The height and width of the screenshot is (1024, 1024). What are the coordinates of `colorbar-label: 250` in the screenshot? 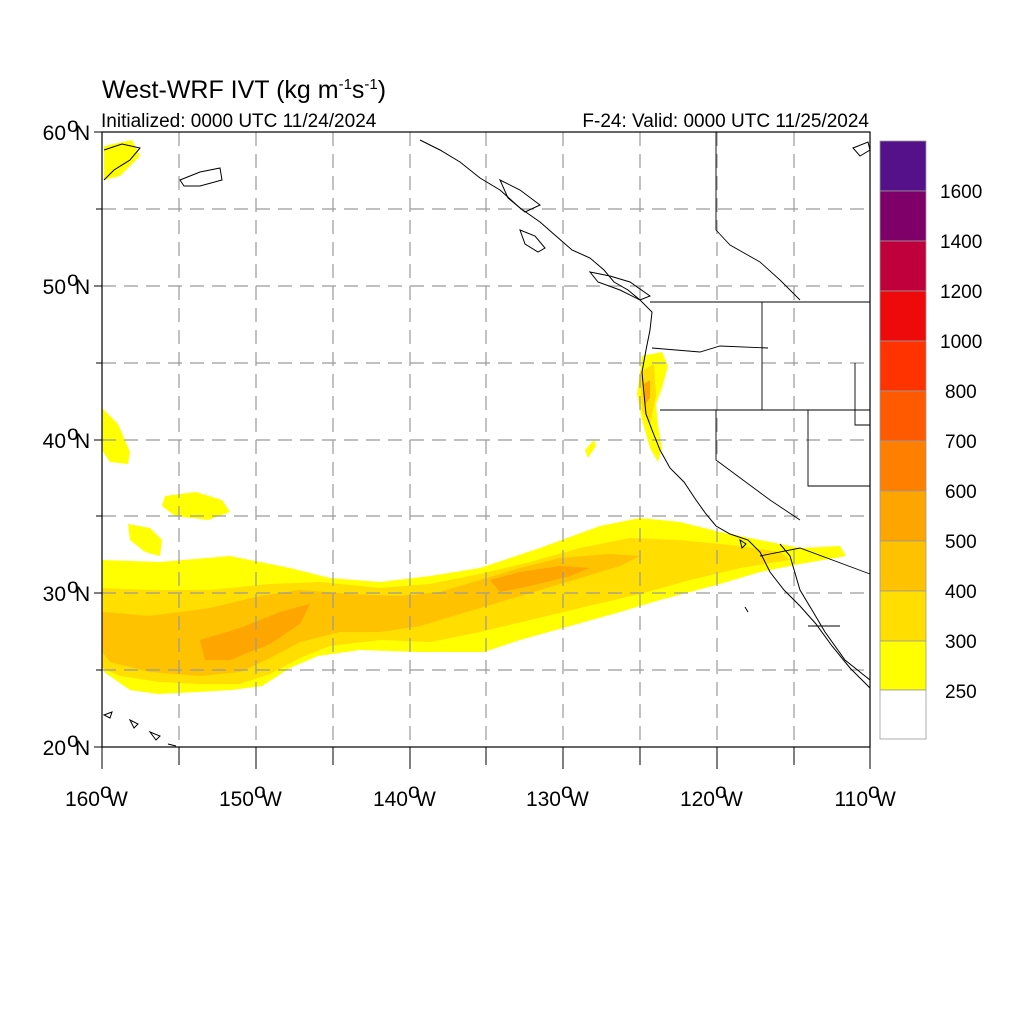 It's located at (961, 692).